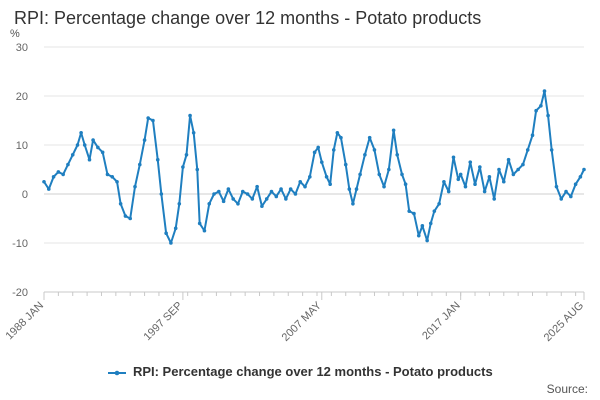  What do you see at coordinates (441, 321) in the screenshot?
I see `x-tick-label: 2017 JAN` at bounding box center [441, 321].